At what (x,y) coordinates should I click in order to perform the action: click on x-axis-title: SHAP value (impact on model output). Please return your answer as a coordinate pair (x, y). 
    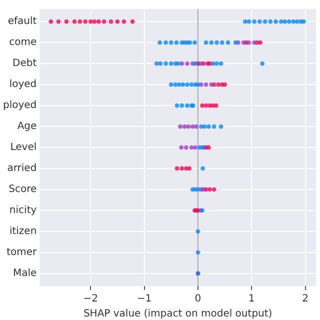
    Looking at the image, I should click on (177, 314).